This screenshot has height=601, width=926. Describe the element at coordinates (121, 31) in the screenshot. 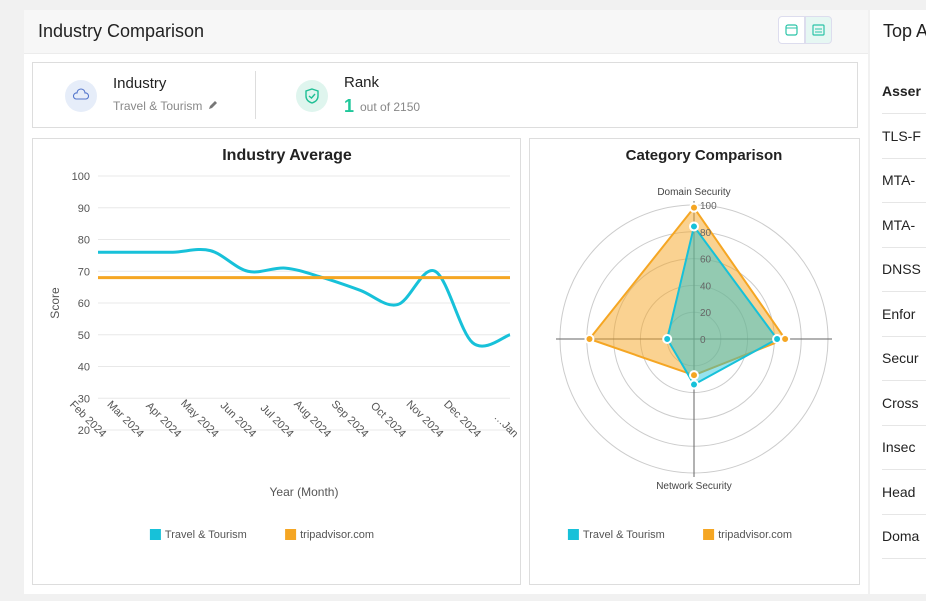

I see `panel-title: Industry Comparison` at that location.